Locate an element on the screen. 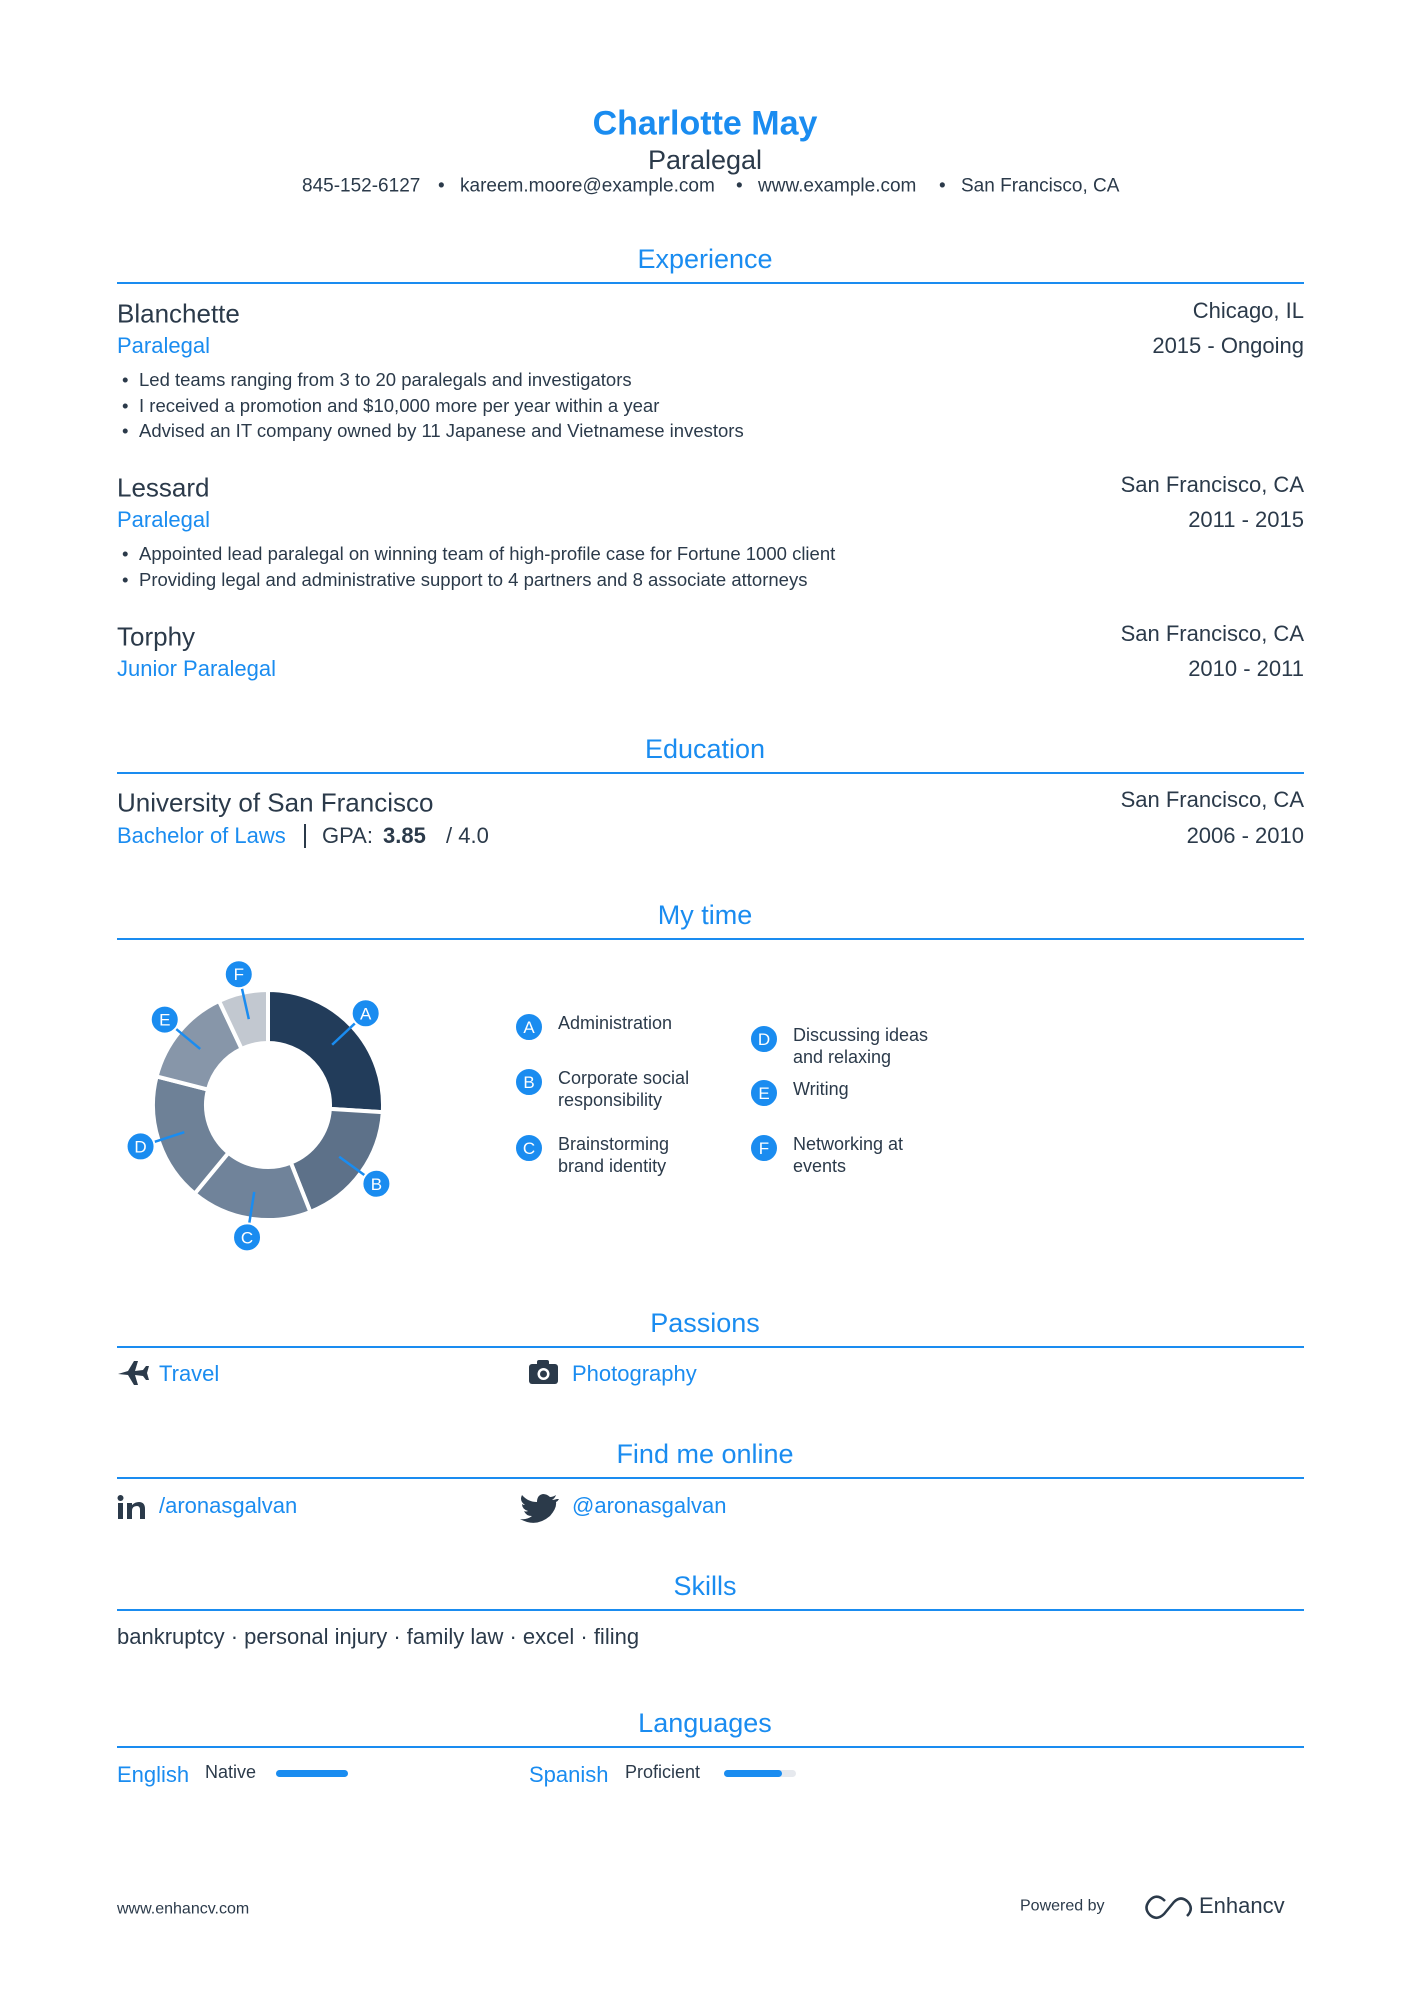 The image size is (1410, 1995). dates: 2011 - 2015 is located at coordinates (1246, 519).